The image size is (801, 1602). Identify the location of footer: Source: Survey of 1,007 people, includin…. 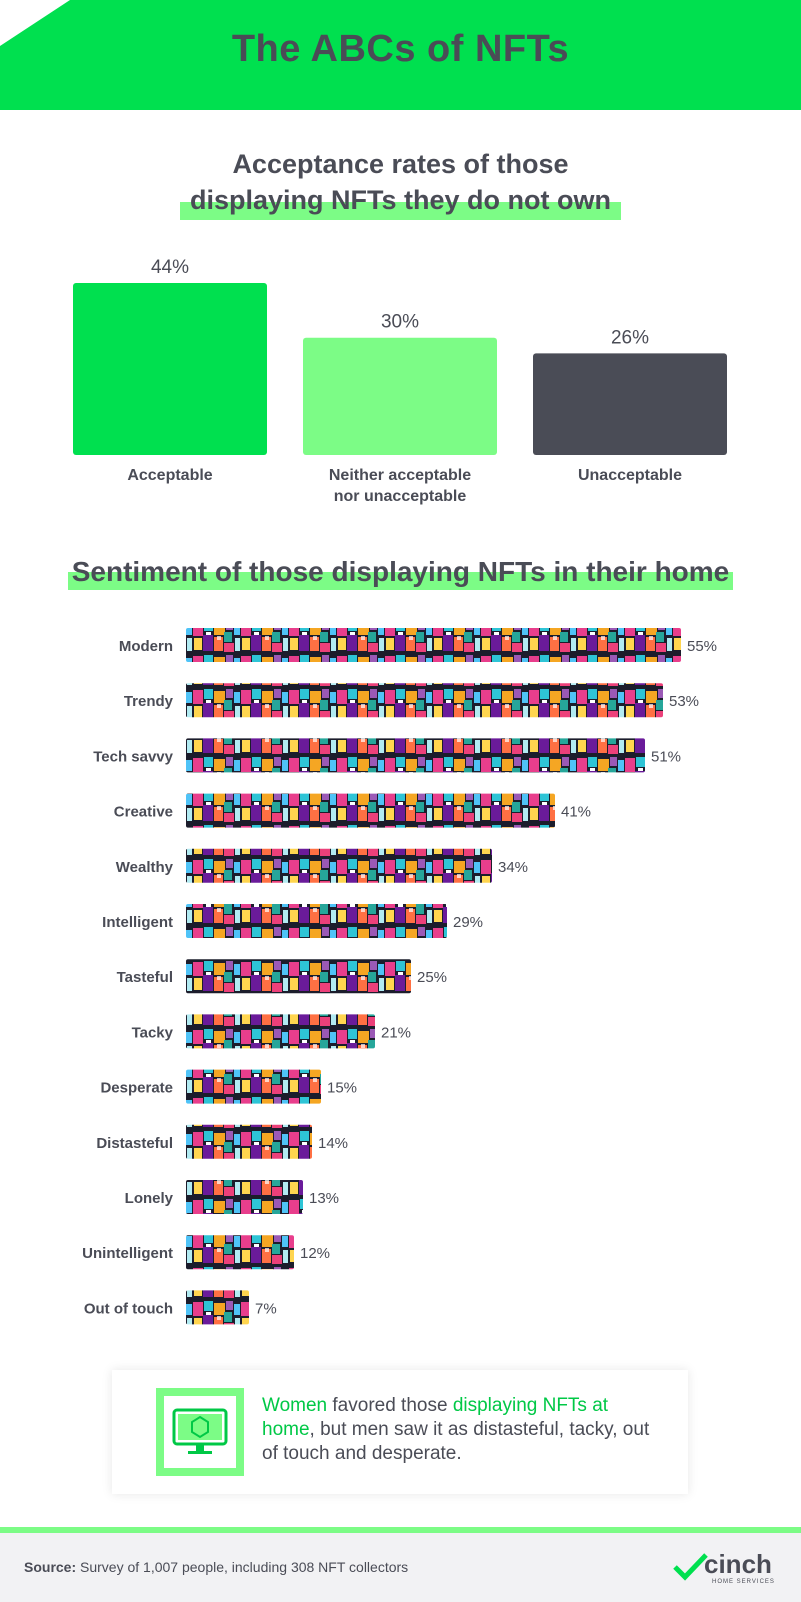
(400, 1567).